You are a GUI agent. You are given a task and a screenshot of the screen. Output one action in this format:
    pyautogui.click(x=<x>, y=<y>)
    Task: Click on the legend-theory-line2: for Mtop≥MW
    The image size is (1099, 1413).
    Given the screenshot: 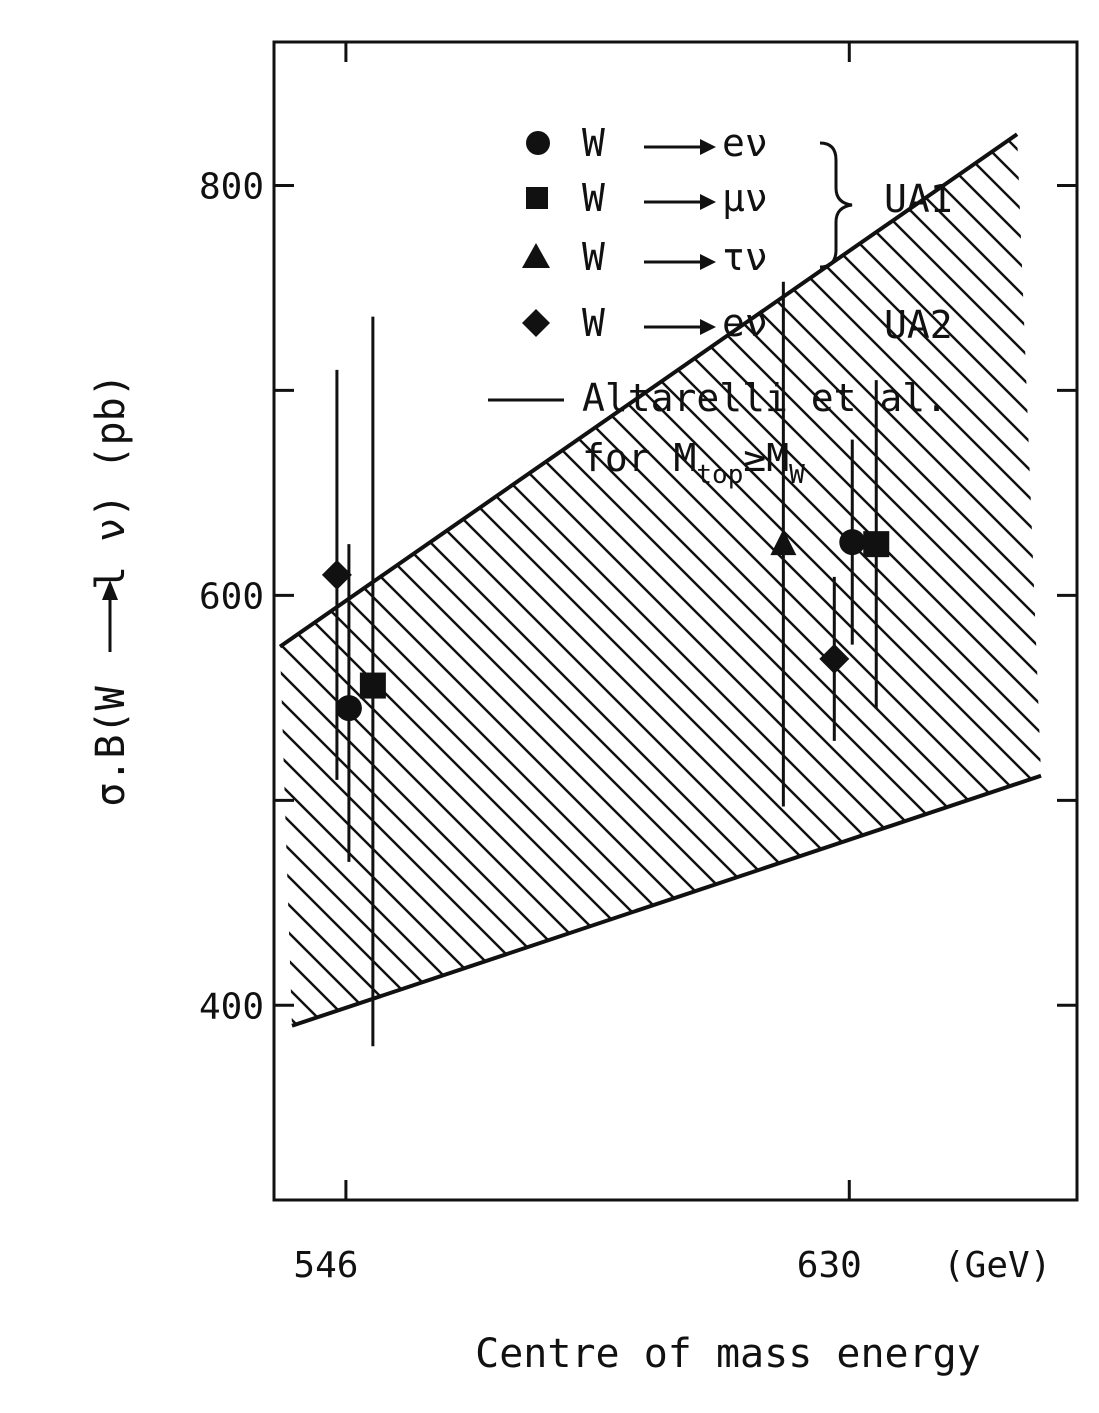 What is the action you would take?
    pyautogui.click(x=693, y=463)
    